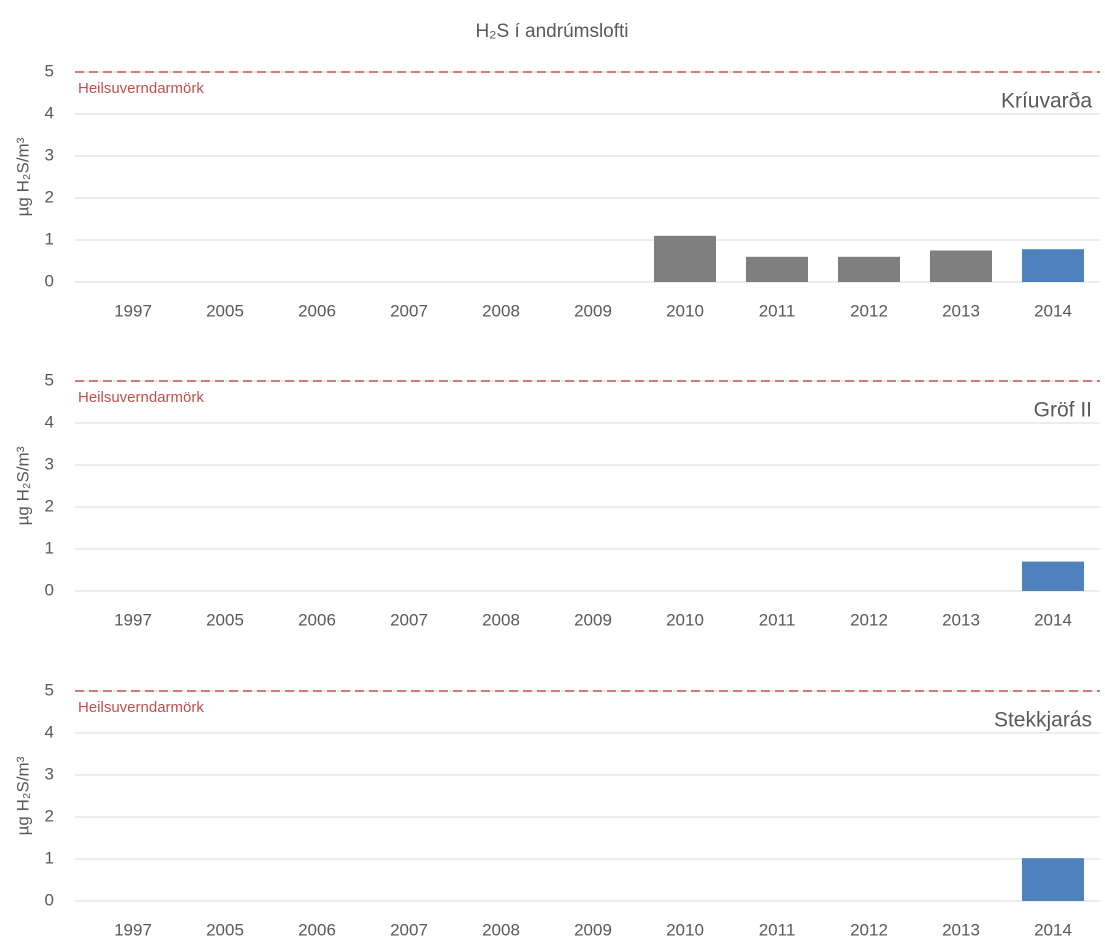 The height and width of the screenshot is (943, 1105). I want to click on station-label: Kríuvarða, so click(1046, 101).